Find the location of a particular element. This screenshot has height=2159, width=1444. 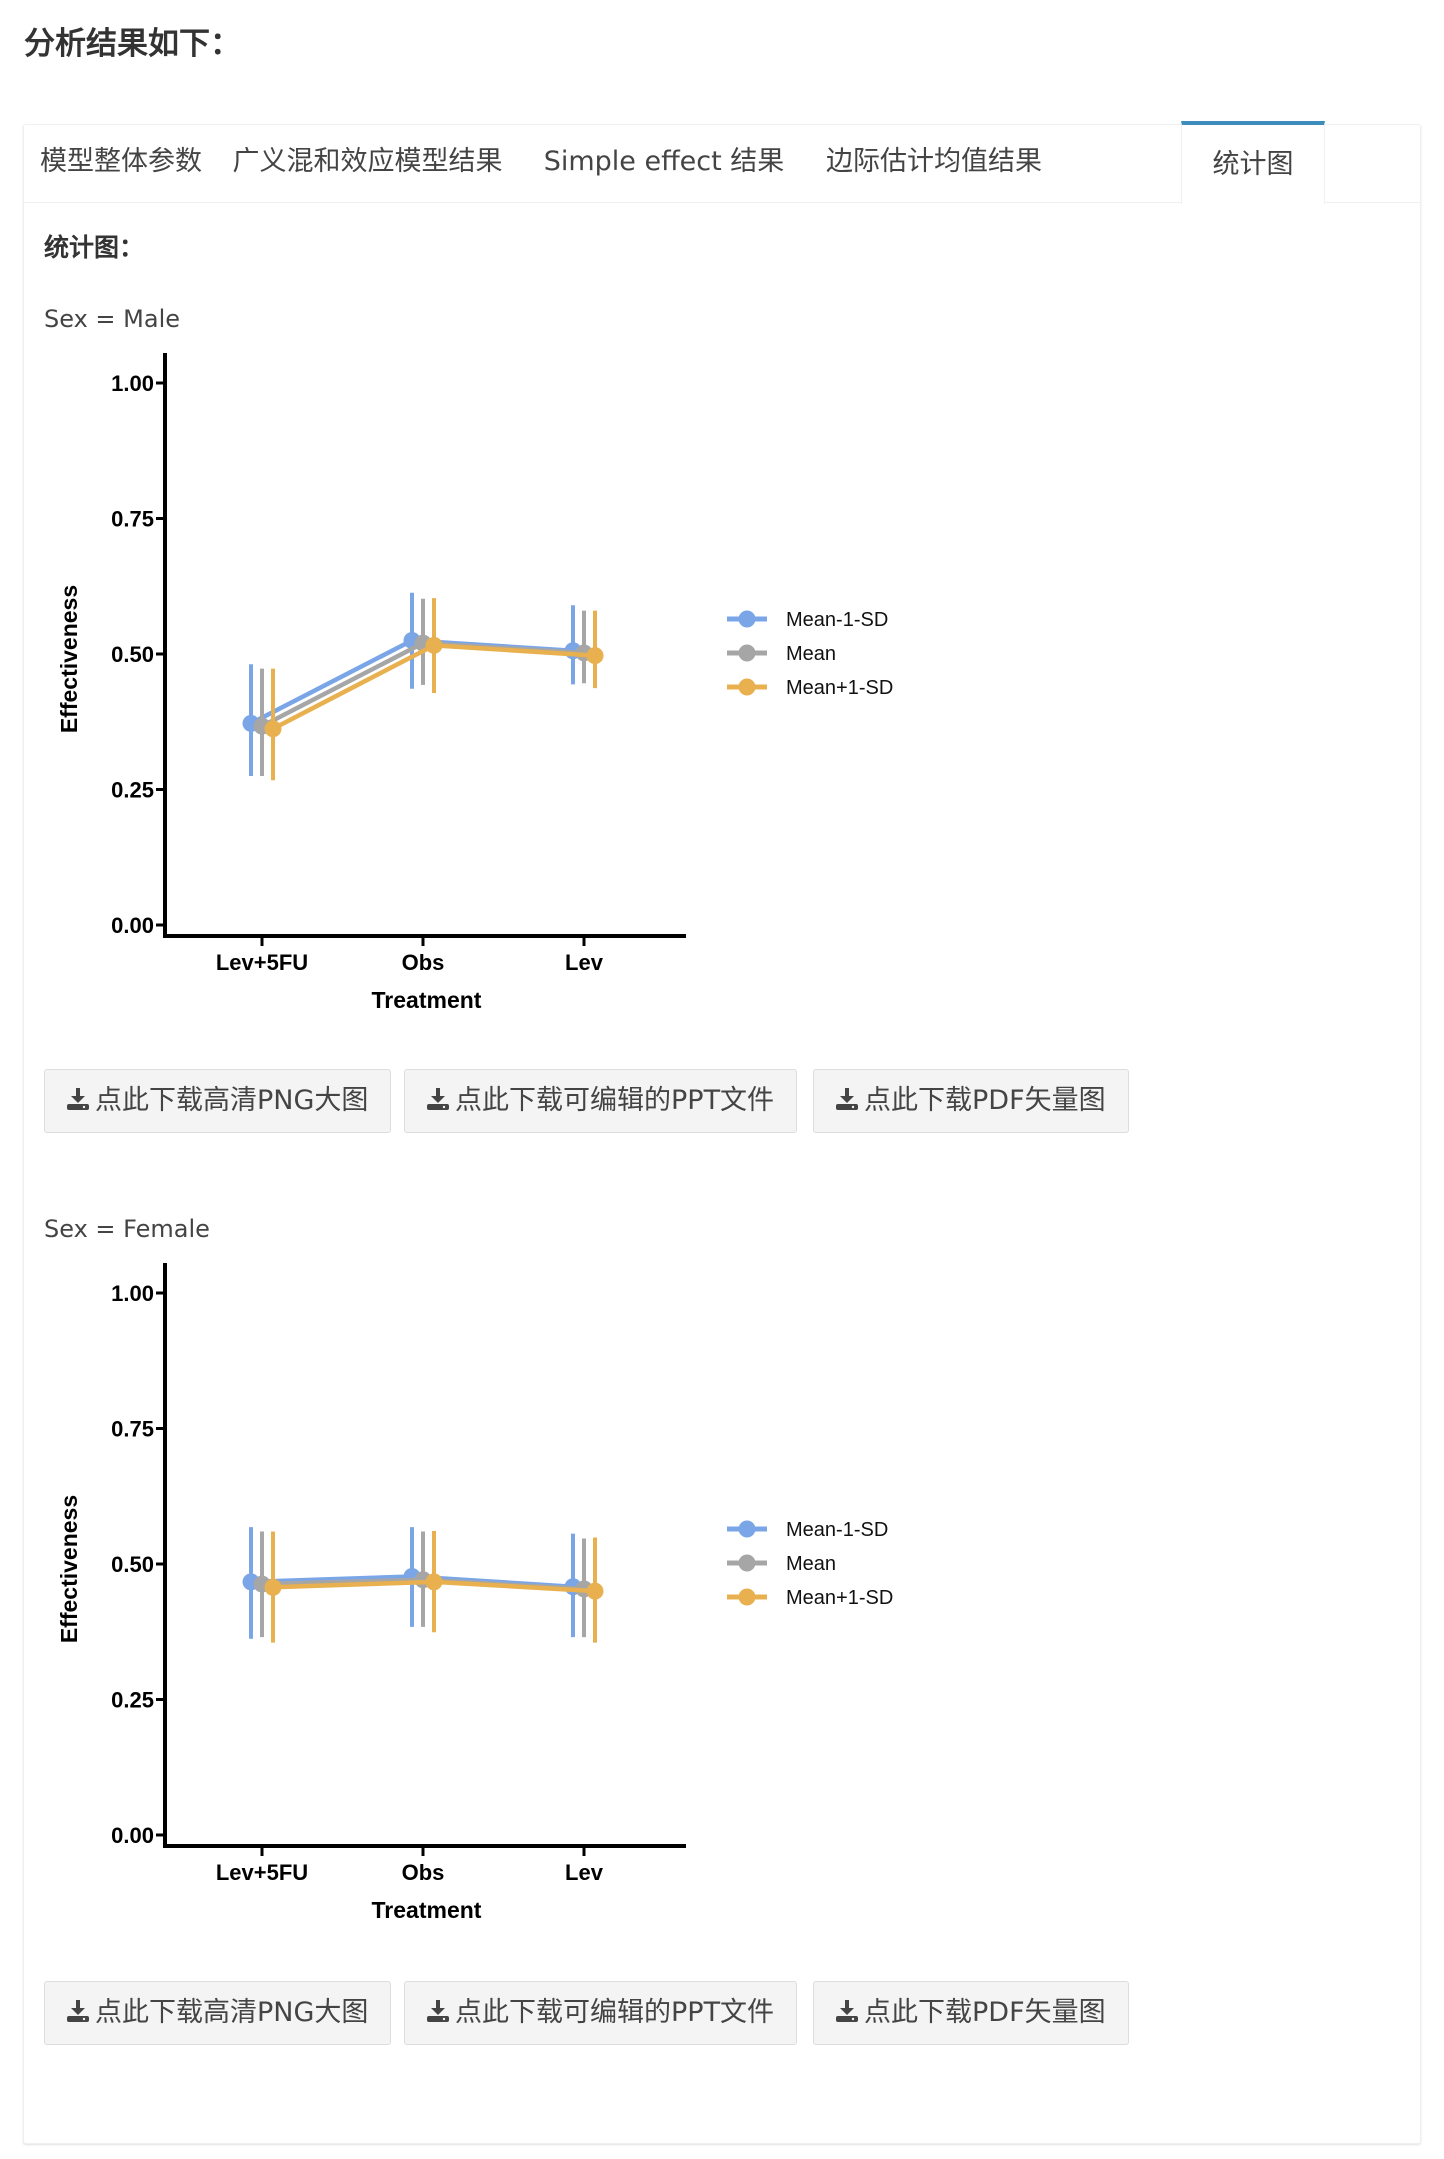

tab-statistical-chart: 统计图 is located at coordinates (1253, 162).